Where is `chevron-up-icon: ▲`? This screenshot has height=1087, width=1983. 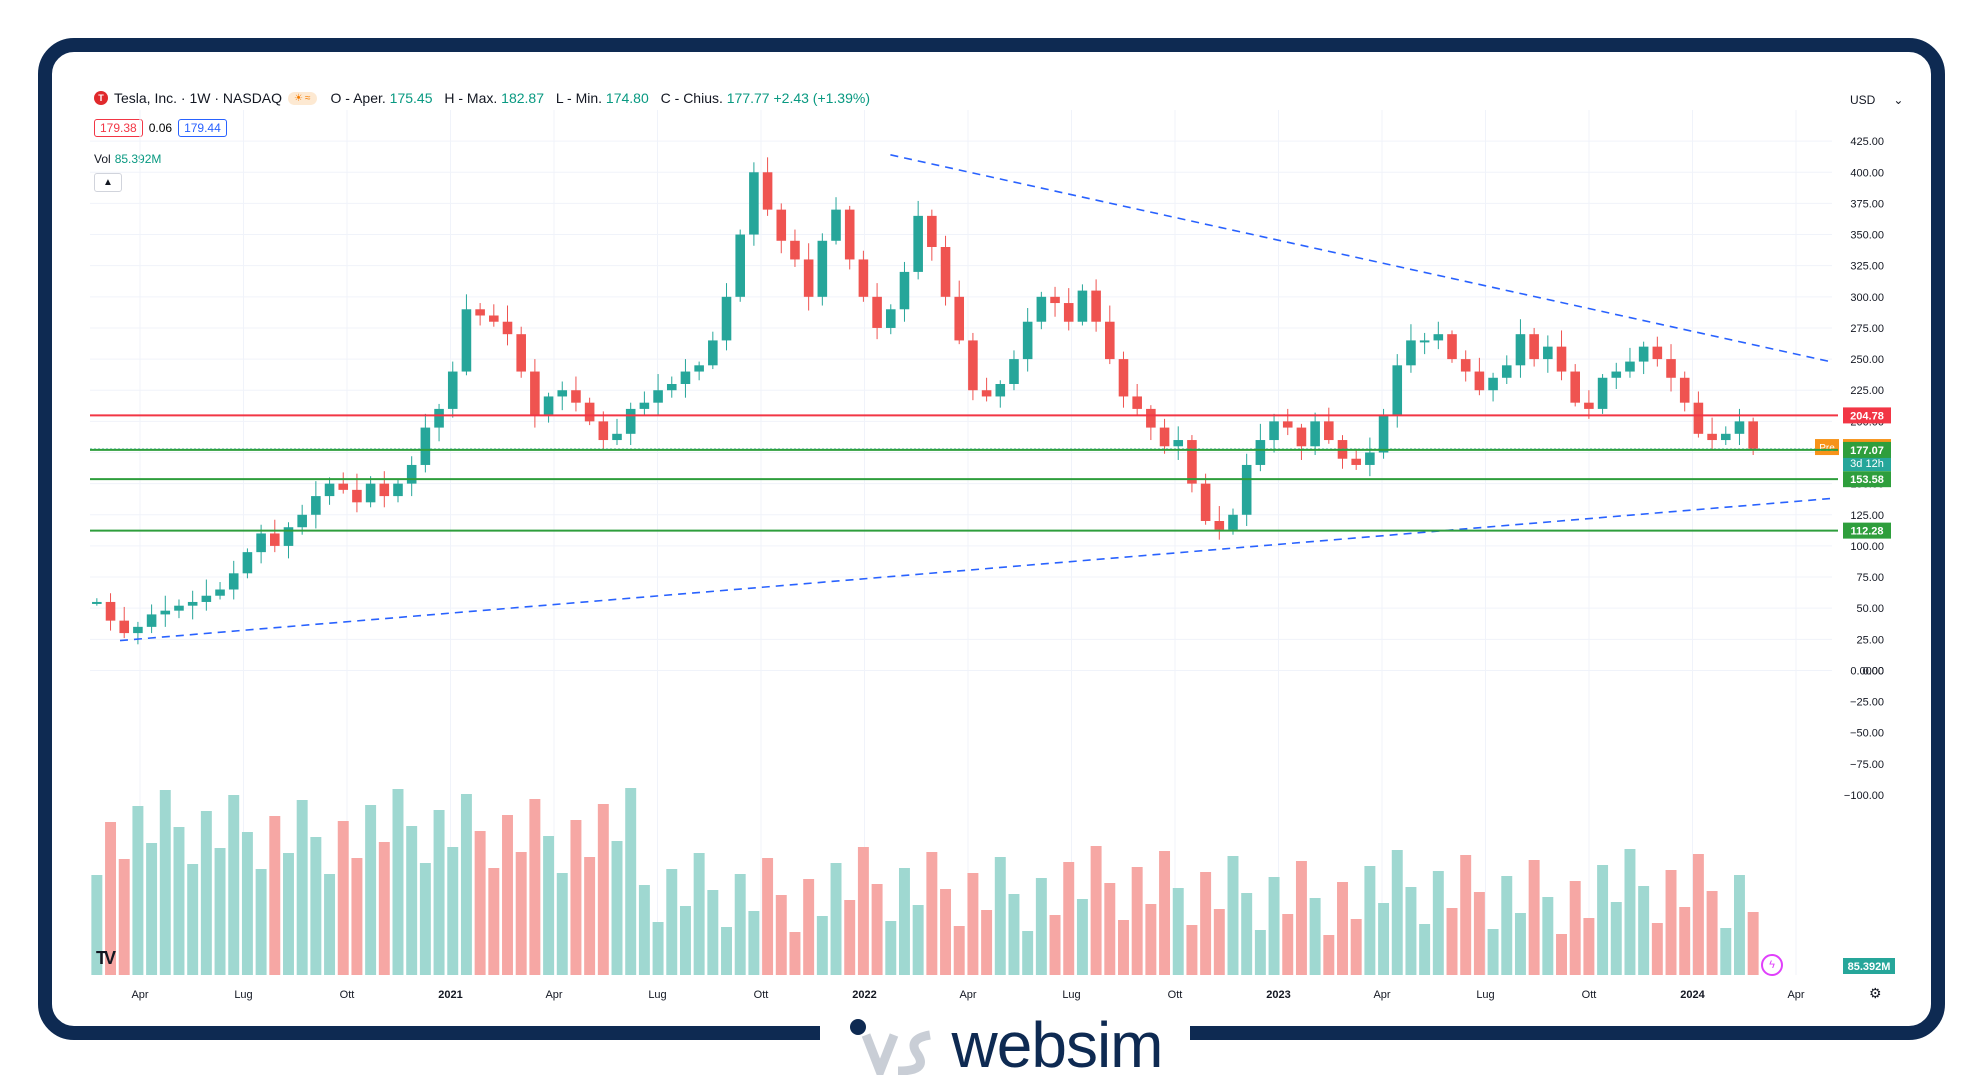 chevron-up-icon: ▲ is located at coordinates (108, 182).